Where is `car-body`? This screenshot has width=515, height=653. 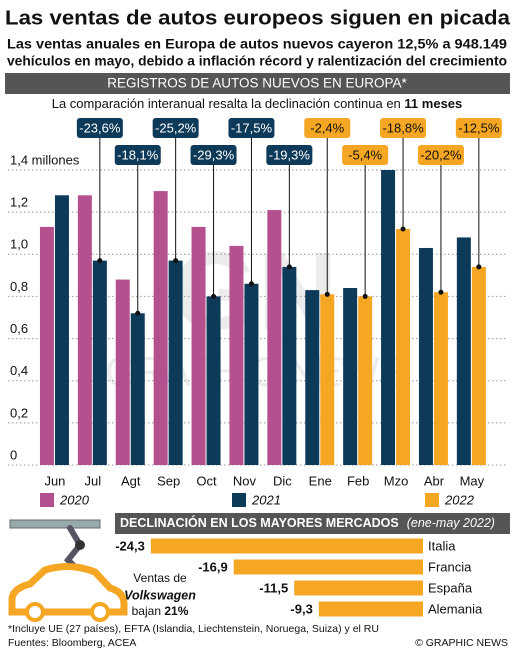
car-body is located at coordinates (68, 589).